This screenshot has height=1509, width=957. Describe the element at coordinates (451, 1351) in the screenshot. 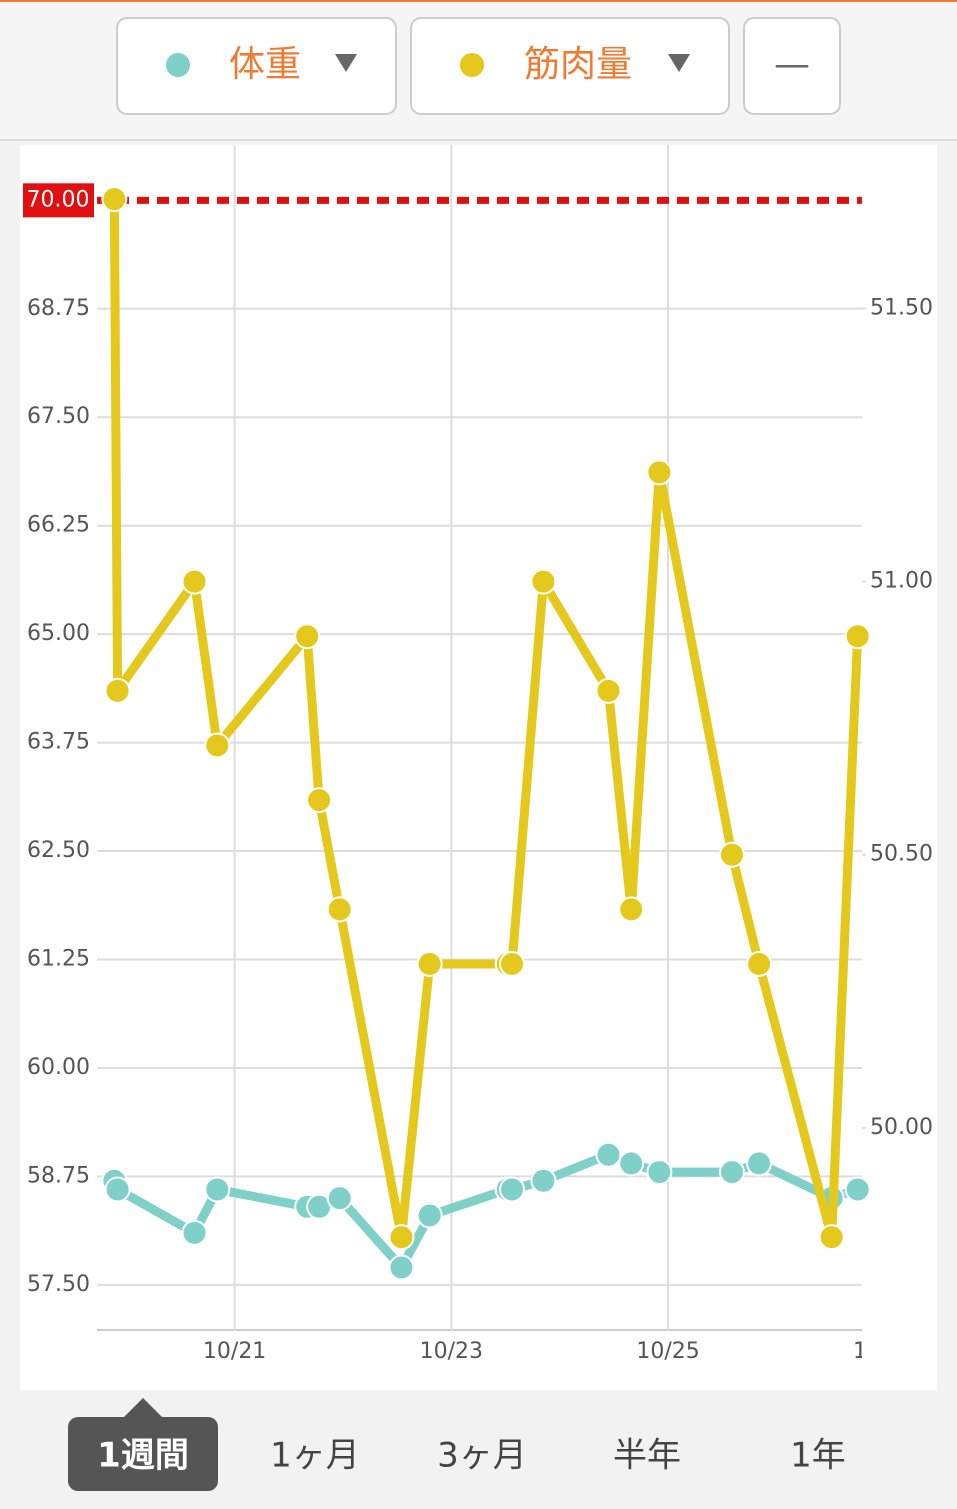

I see `x-tick-label: 10/23` at that location.